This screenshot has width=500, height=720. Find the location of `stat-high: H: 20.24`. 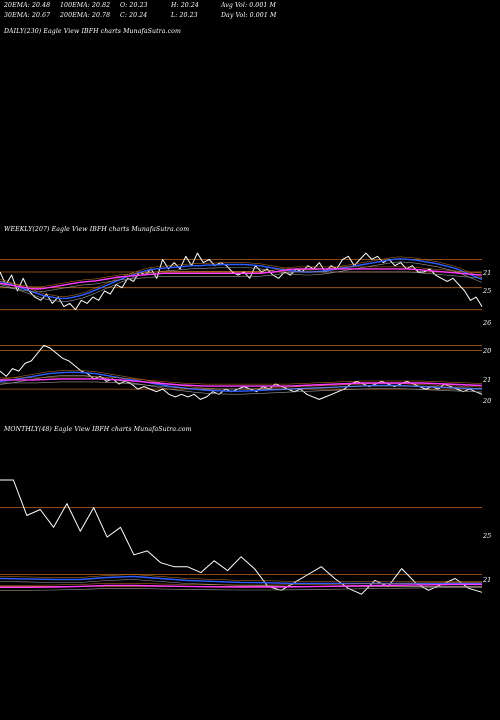

stat-high: H: 20.24 is located at coordinates (185, 5).